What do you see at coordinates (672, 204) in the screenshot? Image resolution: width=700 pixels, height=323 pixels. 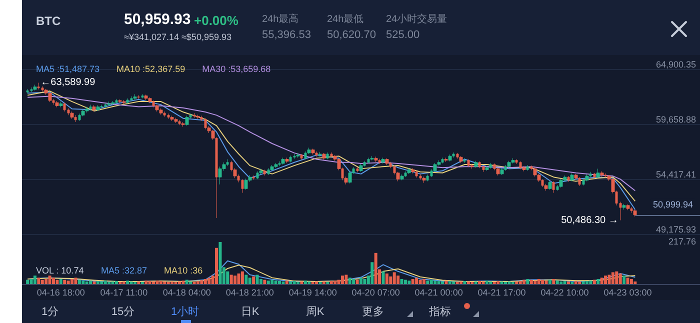 I see `ref-line-label: 50,999.94` at bounding box center [672, 204].